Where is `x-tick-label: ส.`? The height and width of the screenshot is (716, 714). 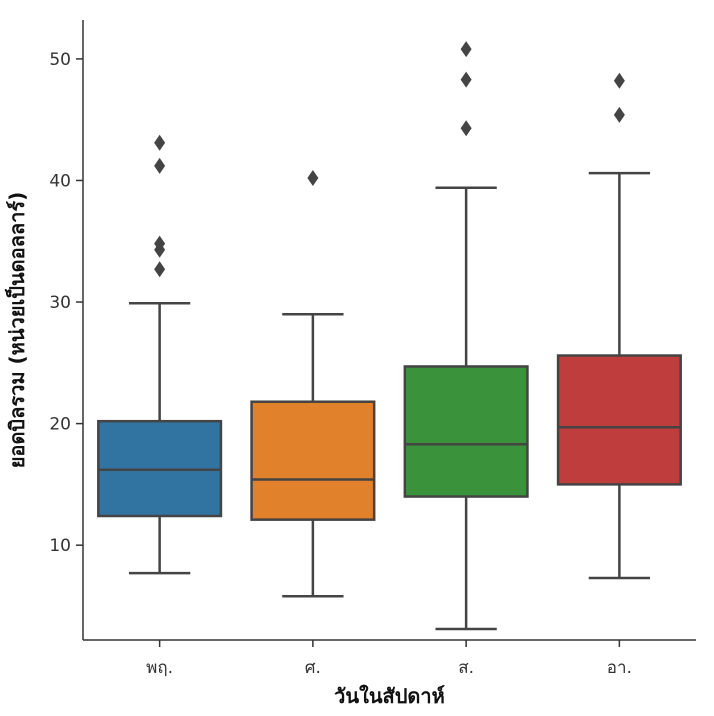 x-tick-label: ส. is located at coordinates (466, 668).